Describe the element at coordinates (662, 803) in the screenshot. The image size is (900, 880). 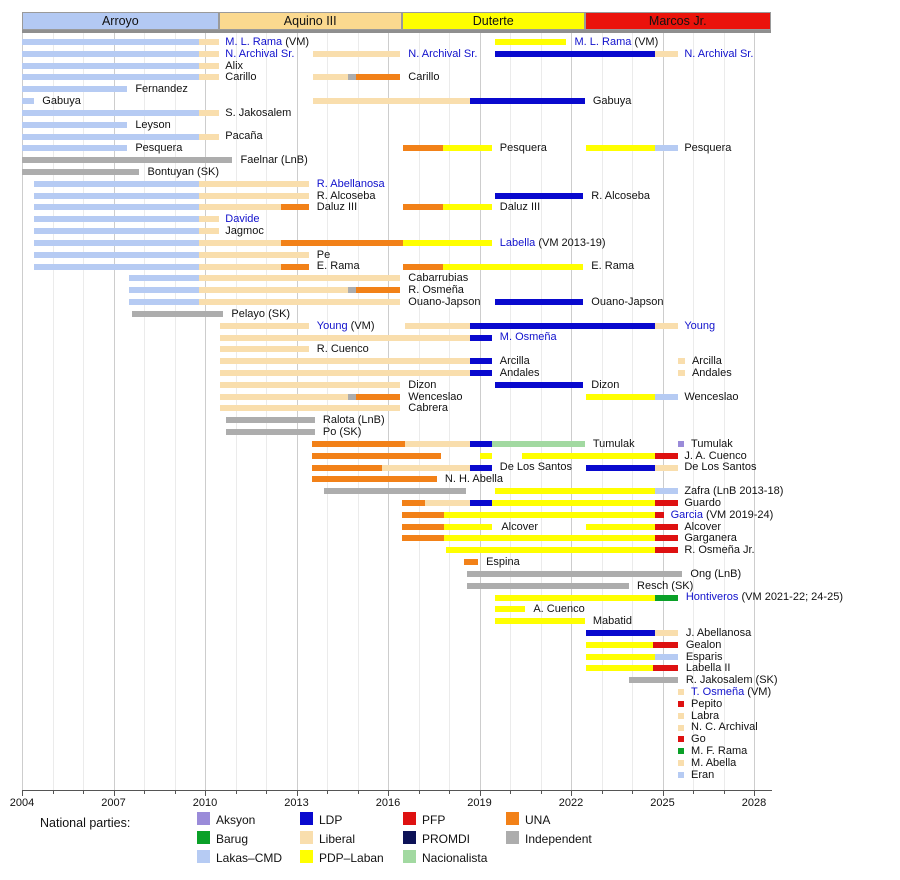
I see `axis-tick-label-2025: 2025` at that location.